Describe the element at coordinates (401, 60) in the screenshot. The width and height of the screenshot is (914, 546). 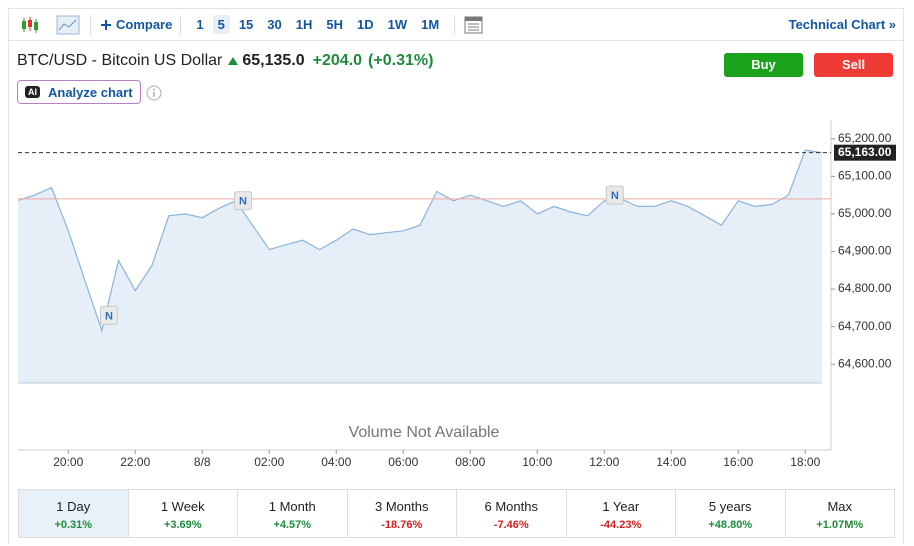
I see `change-percent: (+0.31%)` at that location.